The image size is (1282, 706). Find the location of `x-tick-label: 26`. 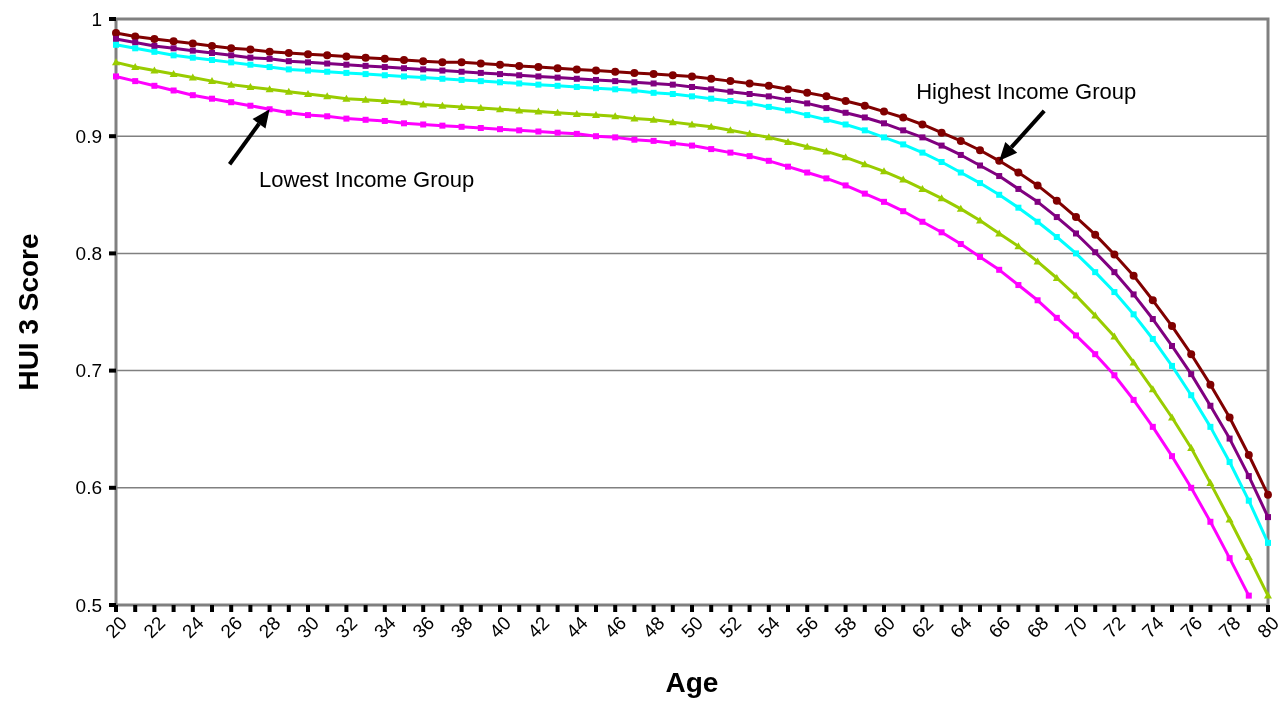

x-tick-label: 26 is located at coordinates (231, 627).